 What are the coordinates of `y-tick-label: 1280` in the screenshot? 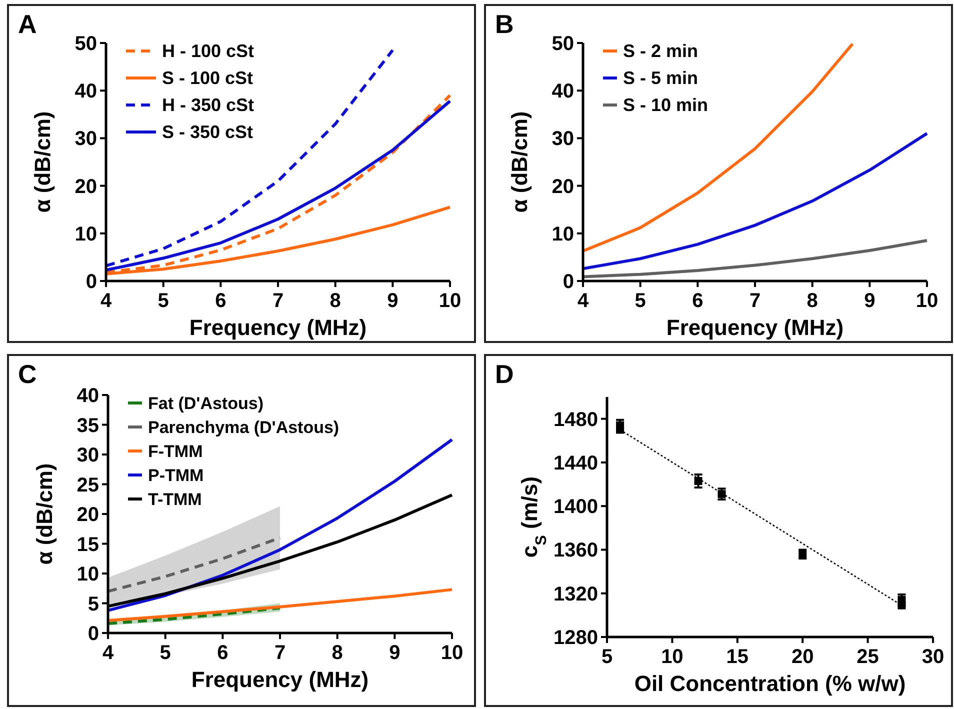 It's located at (576, 638).